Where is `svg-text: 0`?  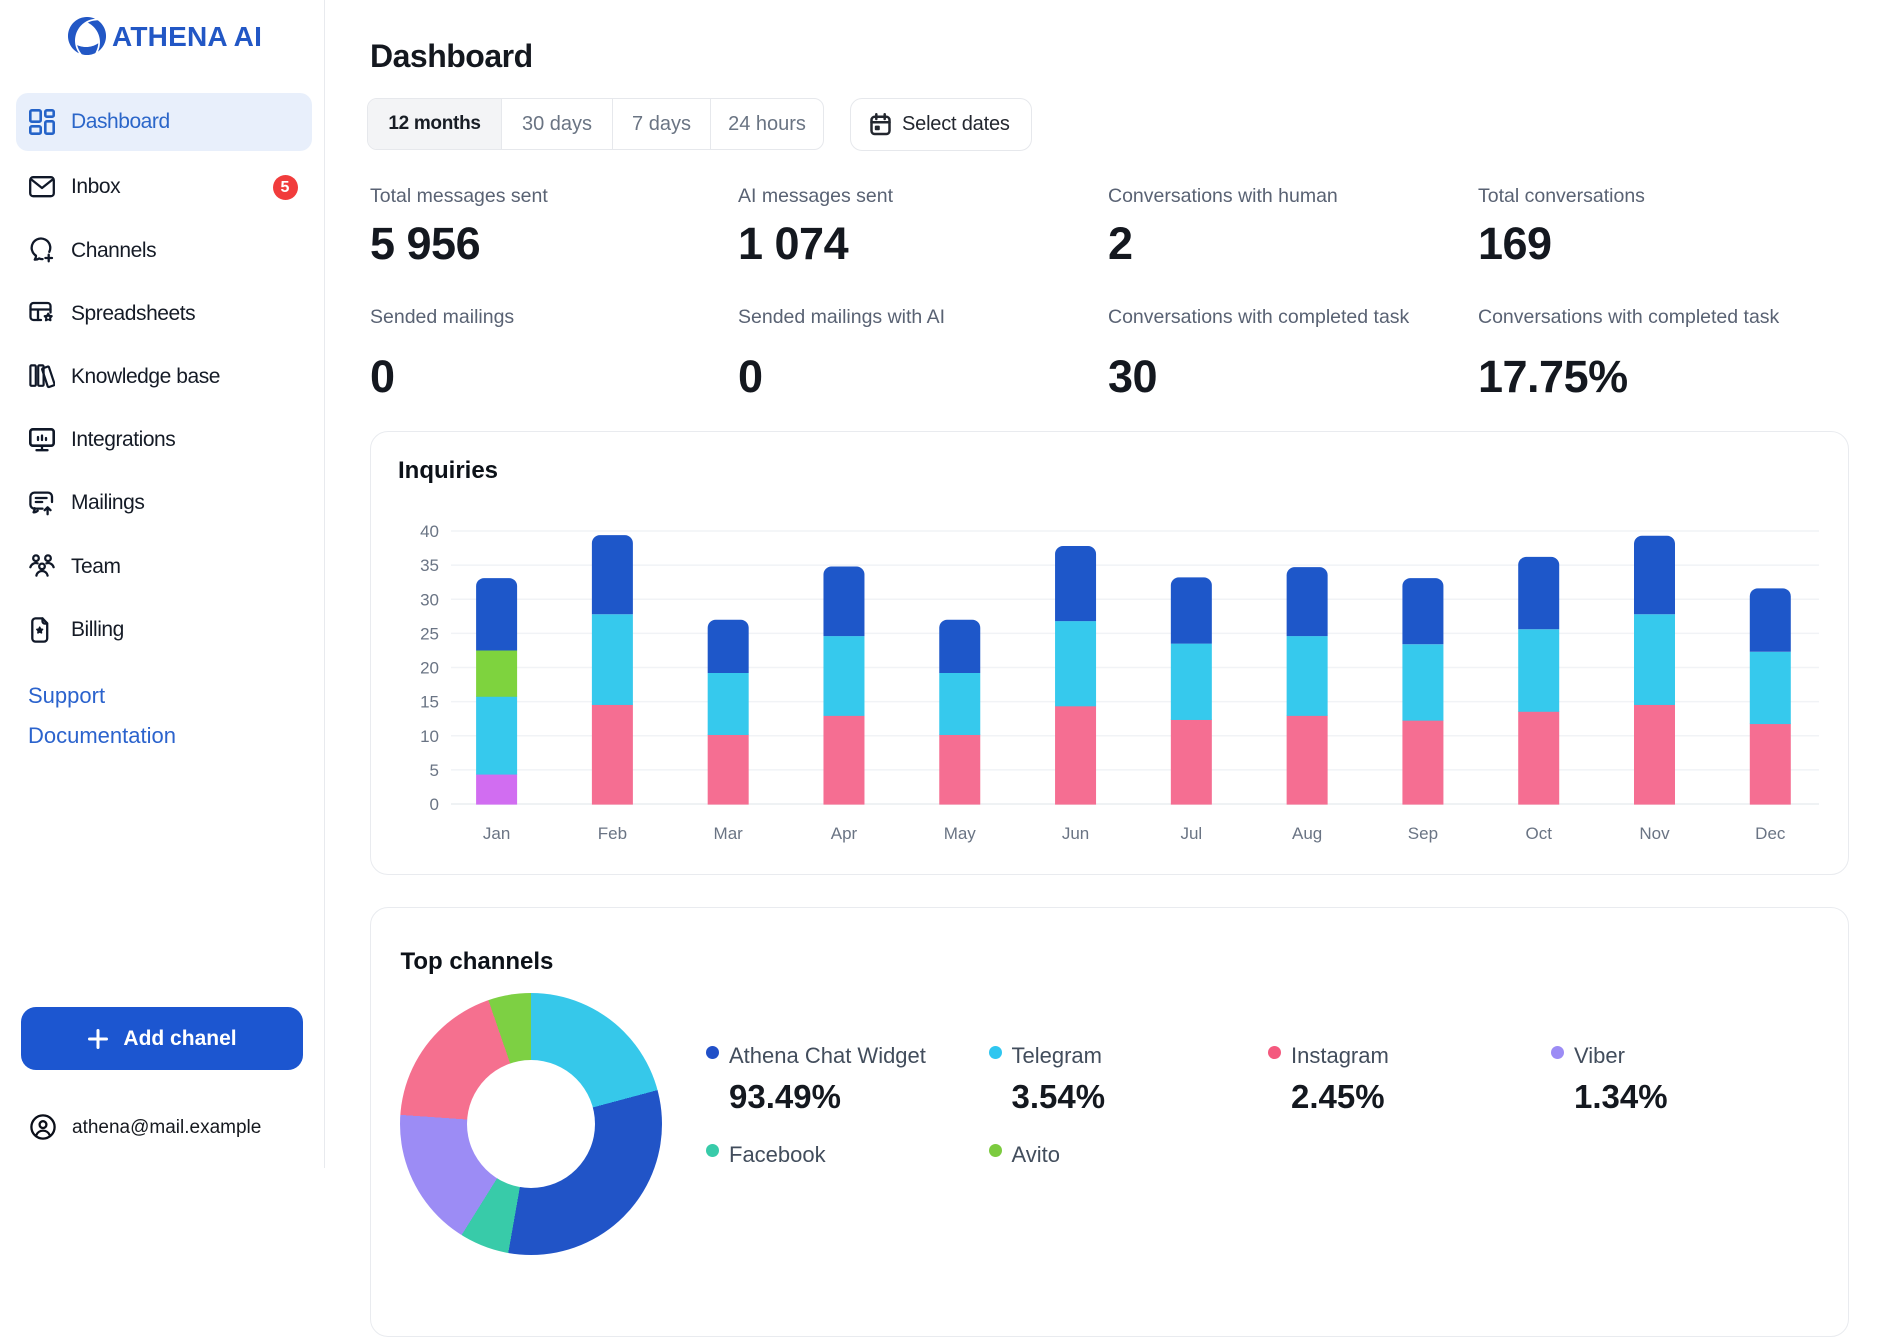
svg-text: 0 is located at coordinates (434, 804).